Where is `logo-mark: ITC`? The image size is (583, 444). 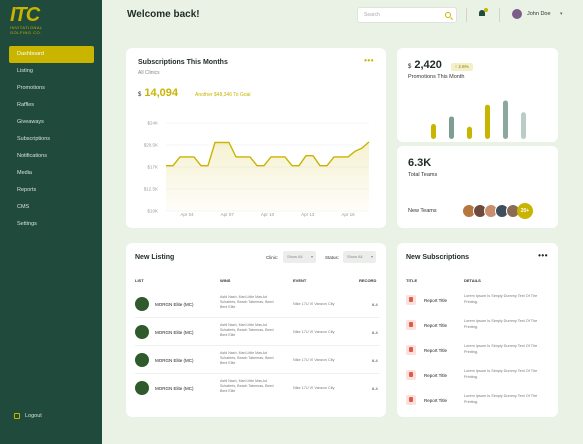 logo-mark: ITC is located at coordinates (25, 15).